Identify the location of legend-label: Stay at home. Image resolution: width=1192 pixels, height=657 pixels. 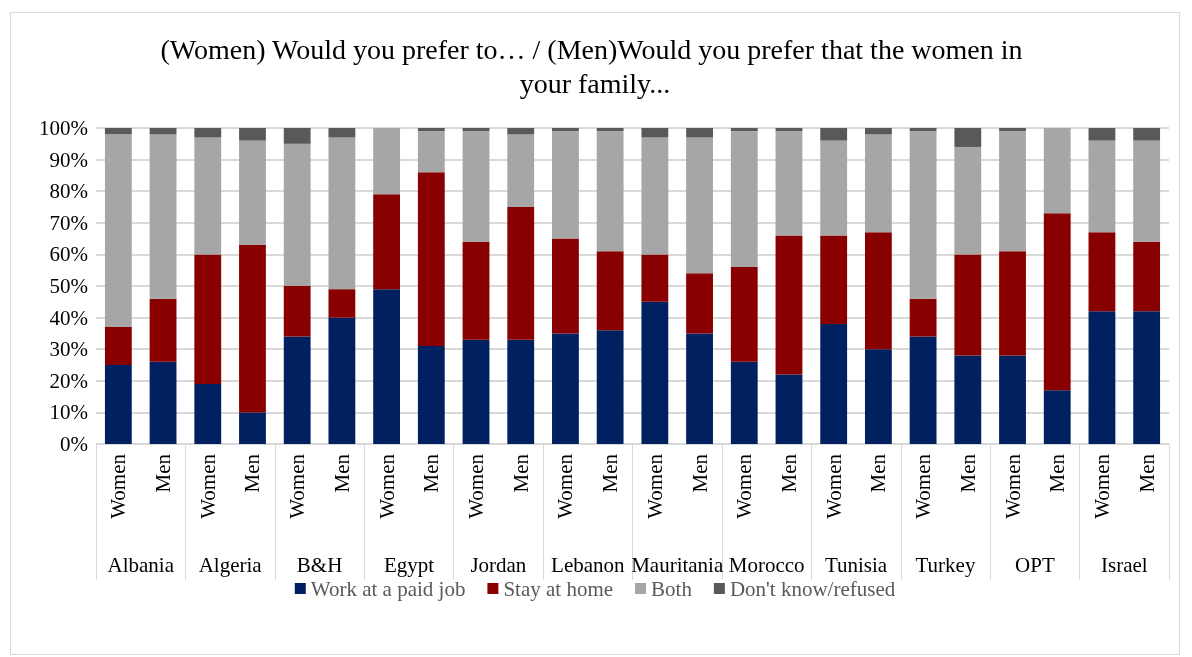
(558, 588).